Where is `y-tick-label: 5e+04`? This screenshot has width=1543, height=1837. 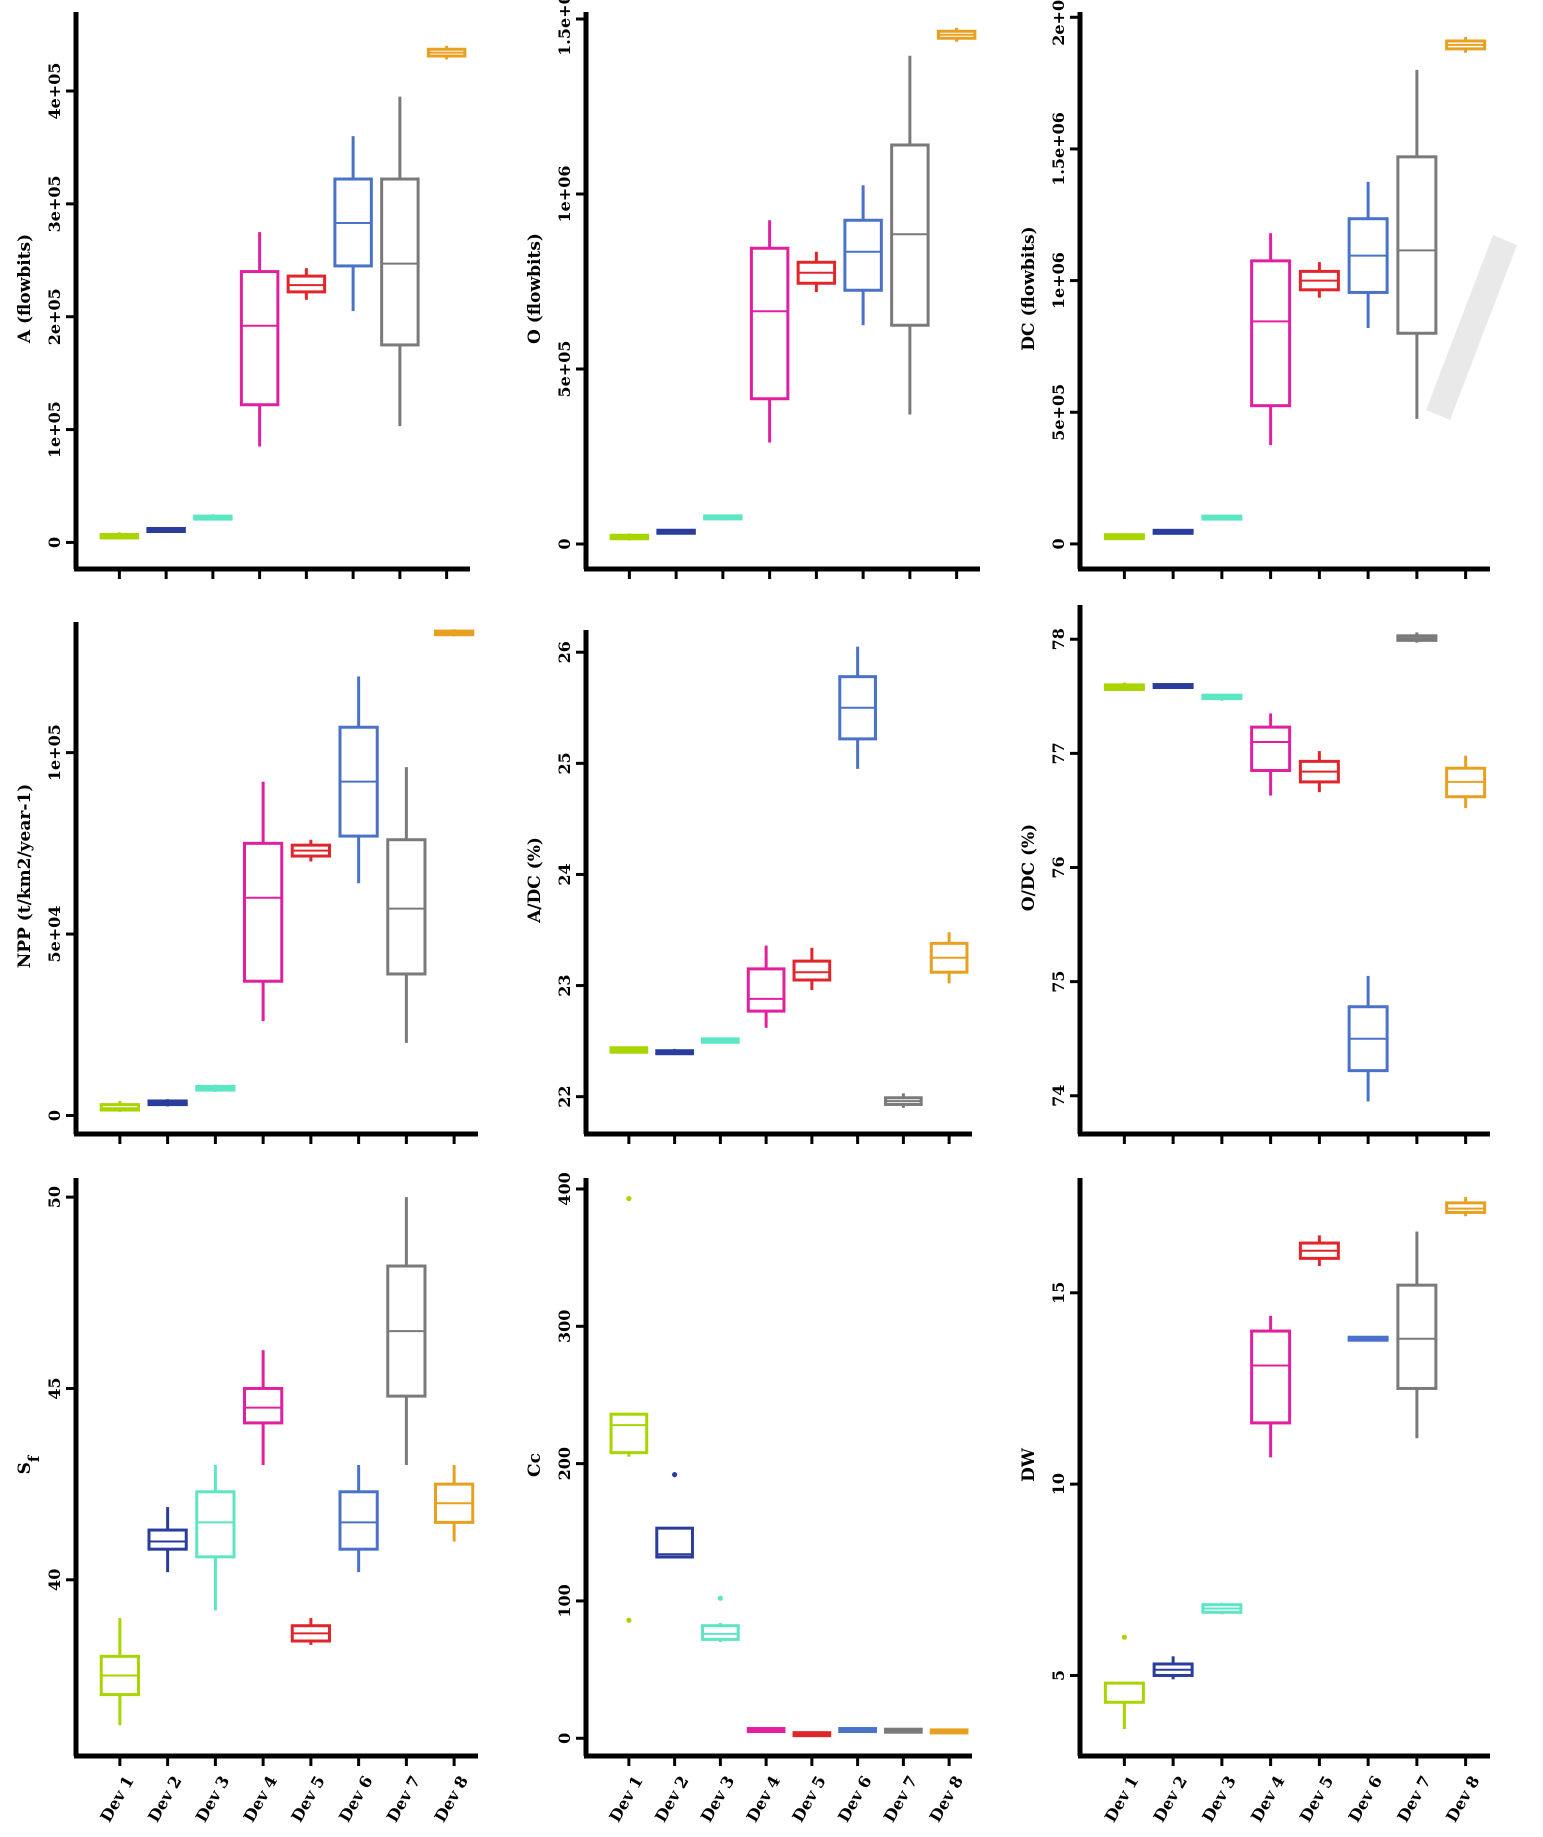
y-tick-label: 5e+04 is located at coordinates (54, 934).